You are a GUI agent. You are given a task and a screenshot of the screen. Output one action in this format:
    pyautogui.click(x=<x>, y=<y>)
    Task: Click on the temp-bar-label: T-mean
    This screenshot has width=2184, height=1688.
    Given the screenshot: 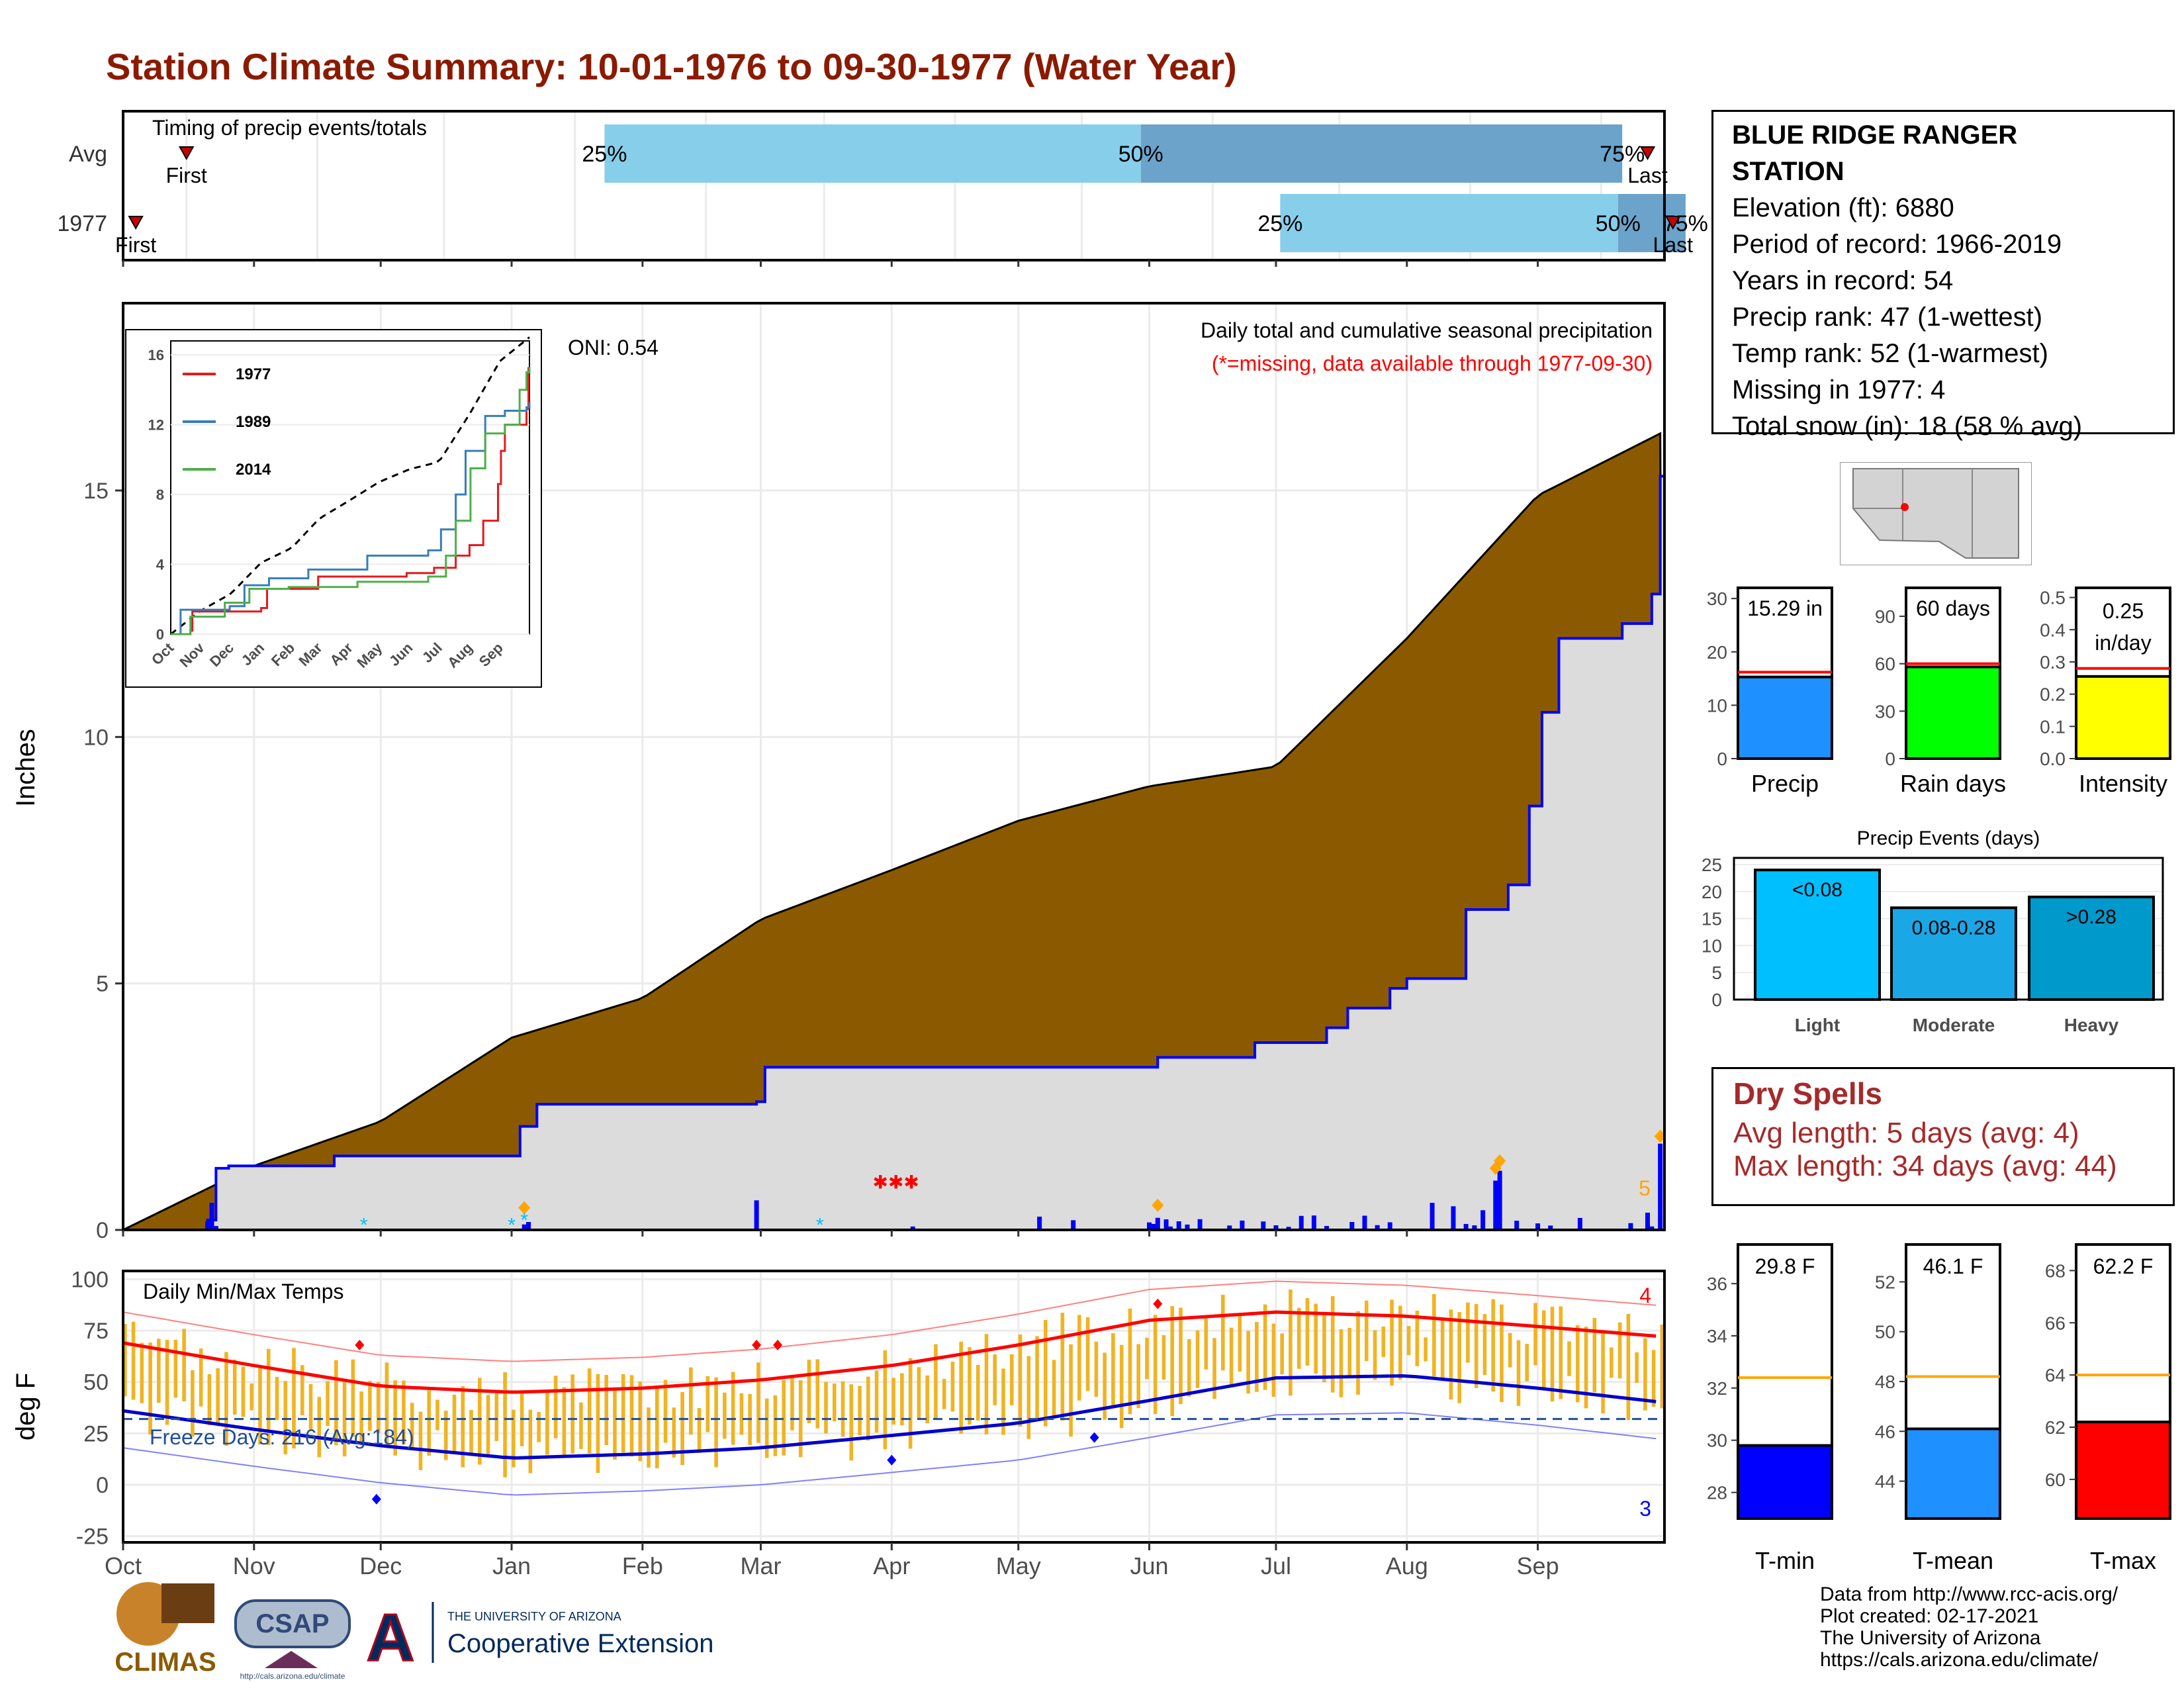 What is the action you would take?
    pyautogui.click(x=1953, y=1560)
    